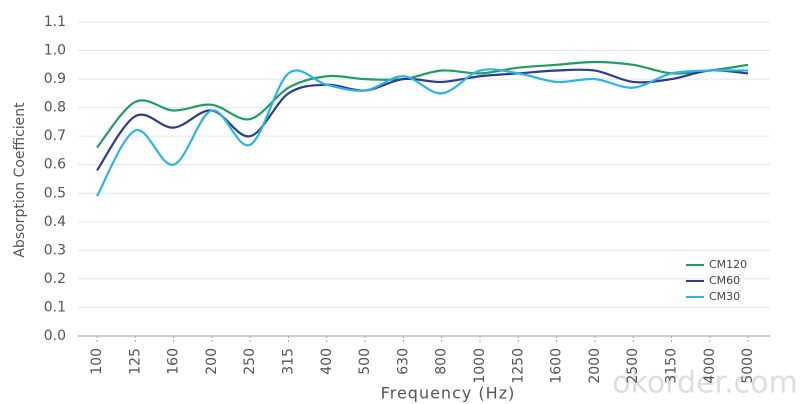  Describe the element at coordinates (557, 366) in the screenshot. I see `x-tick-label: 1600` at that location.